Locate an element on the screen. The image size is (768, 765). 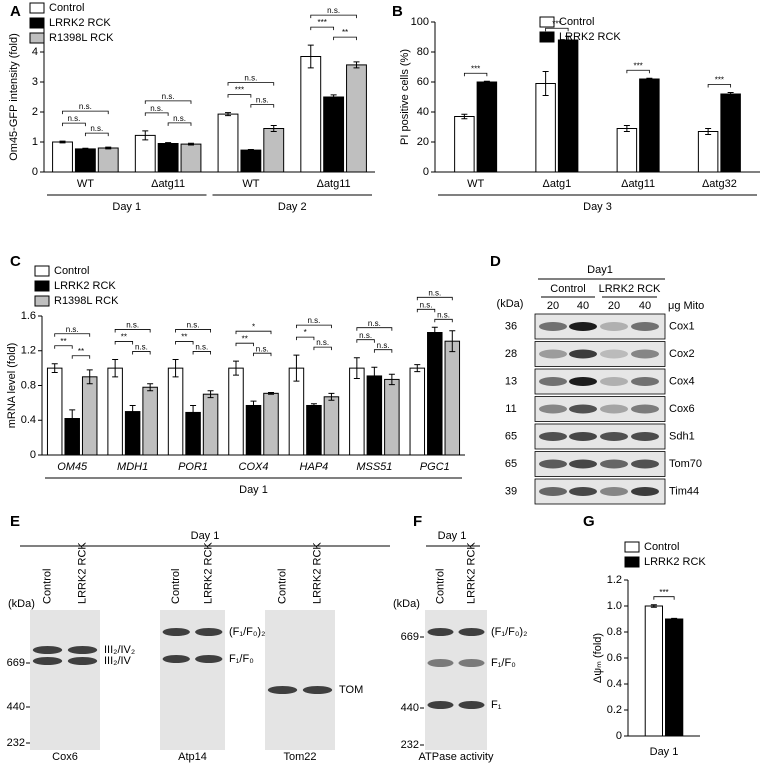
kda-label: (kDa) is located at coordinates (510, 304).